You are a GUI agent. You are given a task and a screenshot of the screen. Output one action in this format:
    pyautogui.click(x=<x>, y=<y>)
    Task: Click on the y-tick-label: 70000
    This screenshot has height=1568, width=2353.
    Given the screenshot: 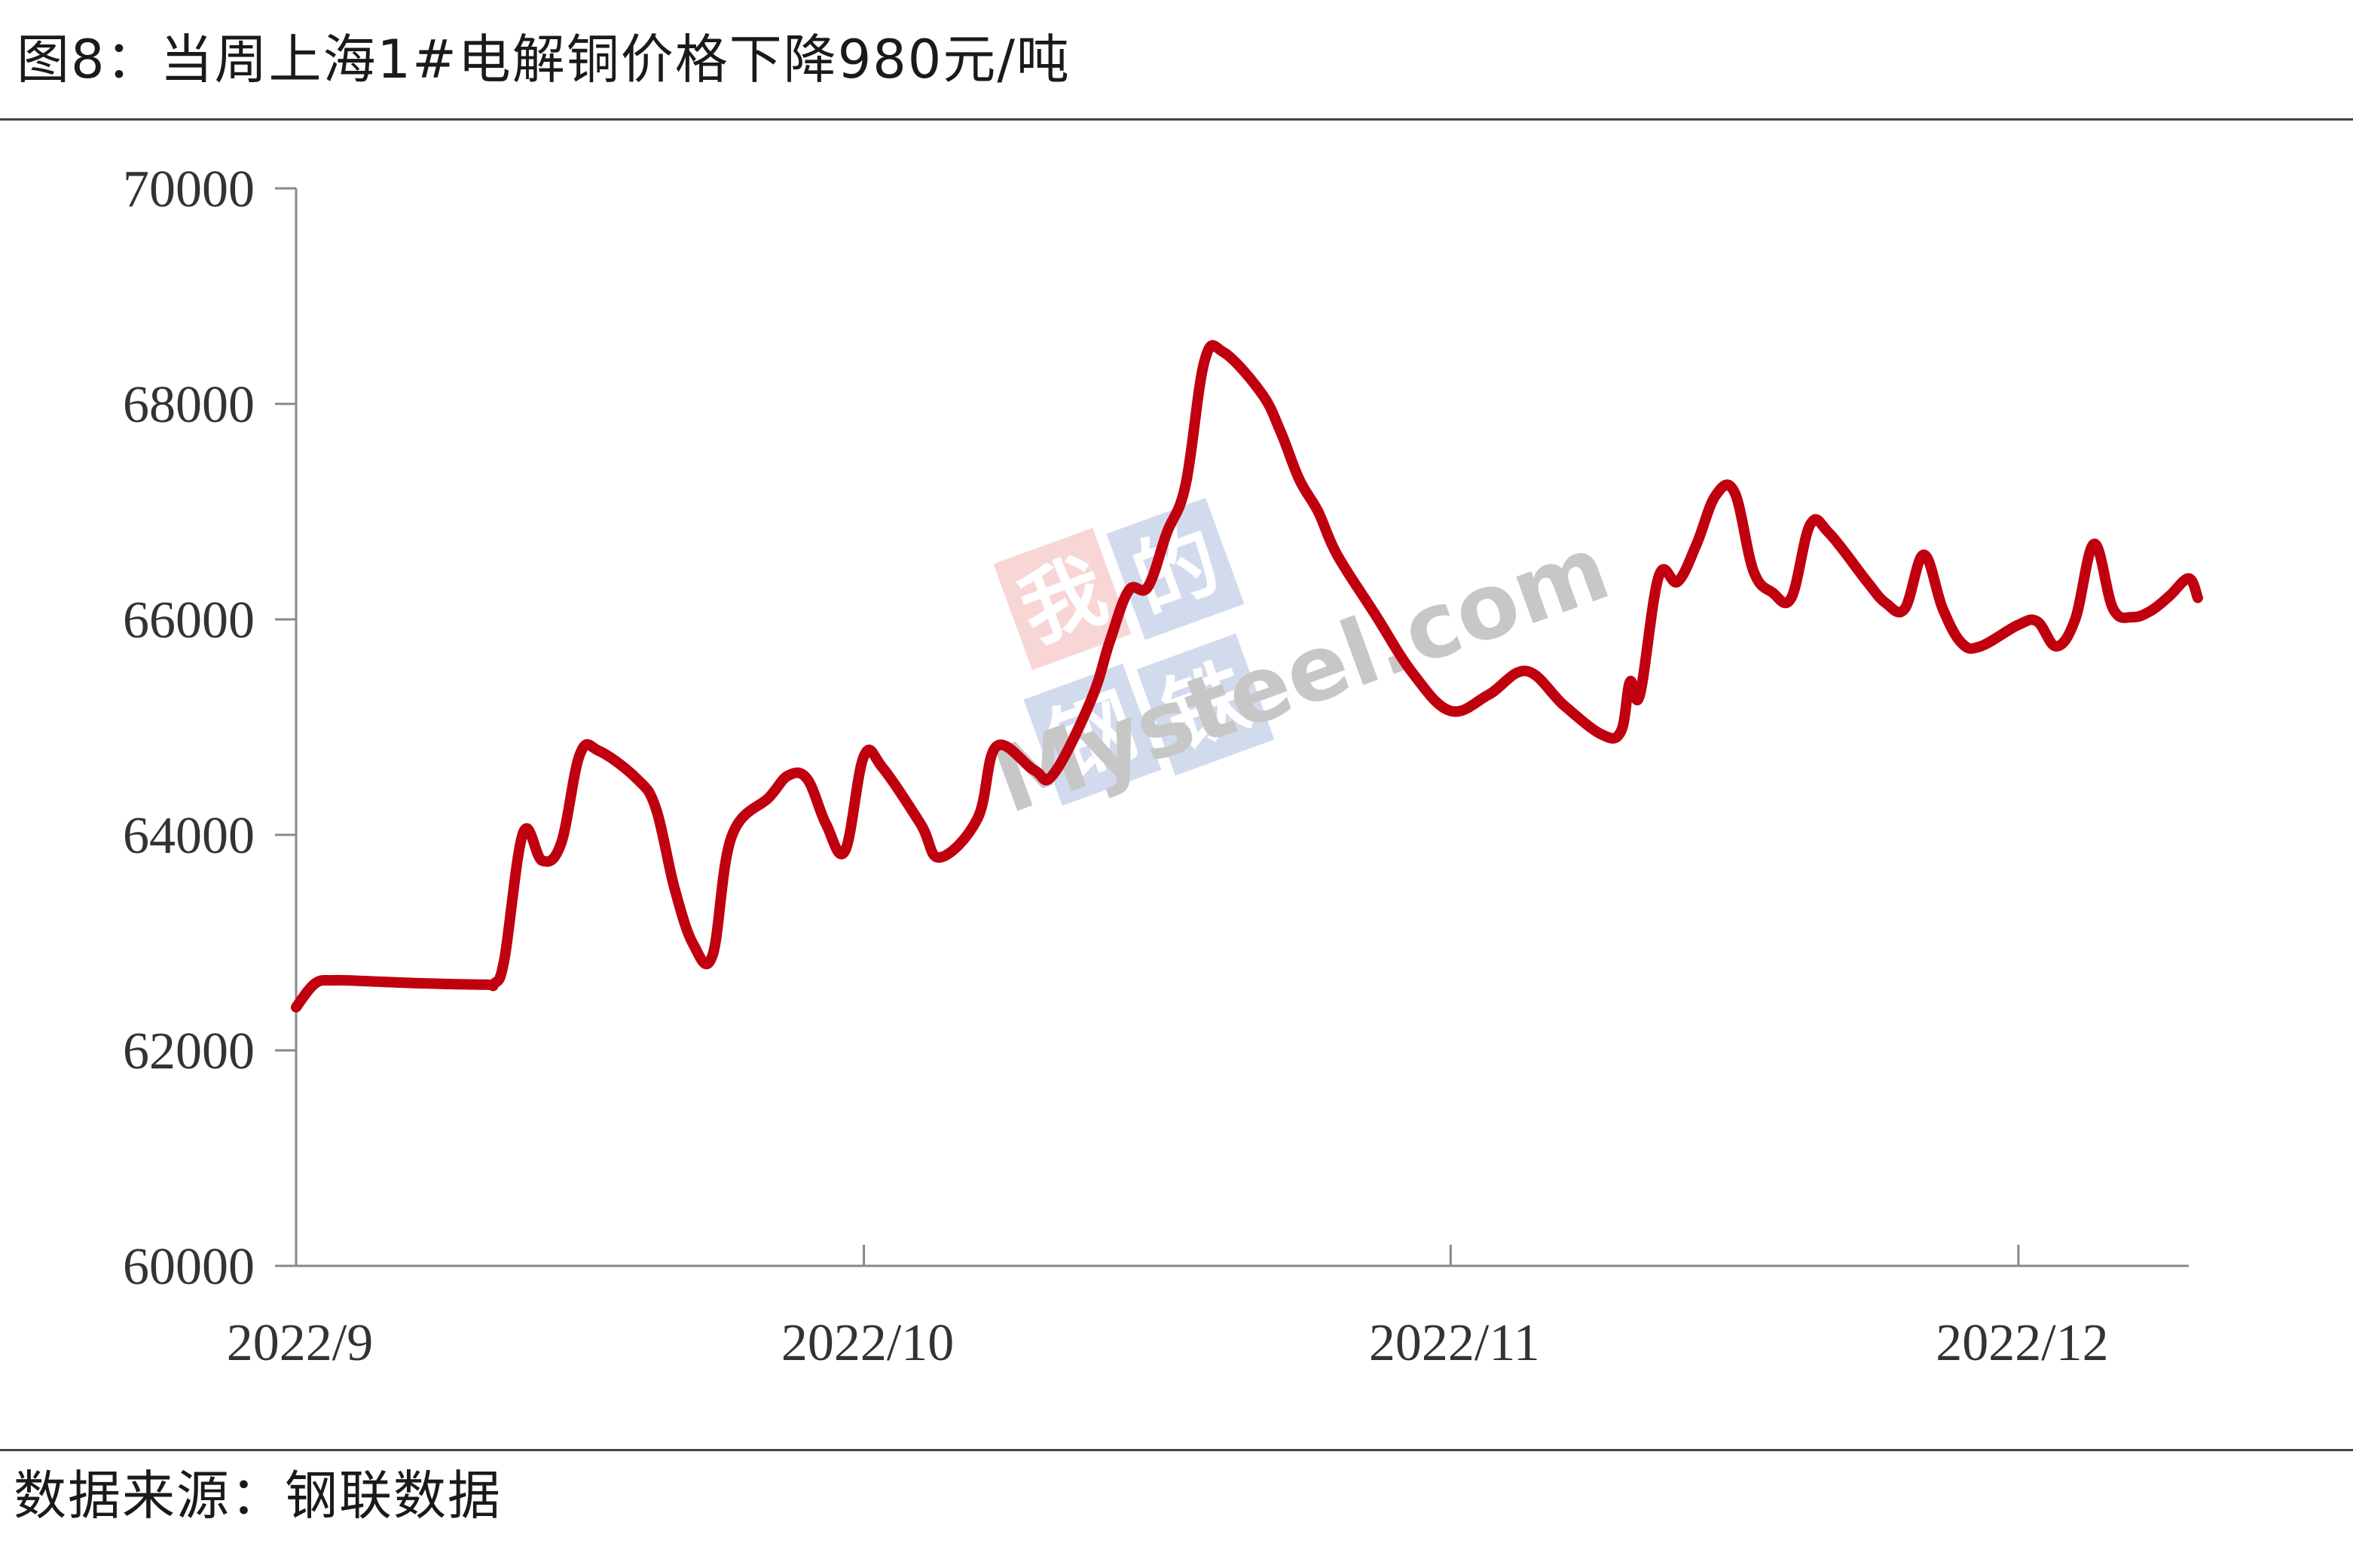 What is the action you would take?
    pyautogui.click(x=189, y=189)
    